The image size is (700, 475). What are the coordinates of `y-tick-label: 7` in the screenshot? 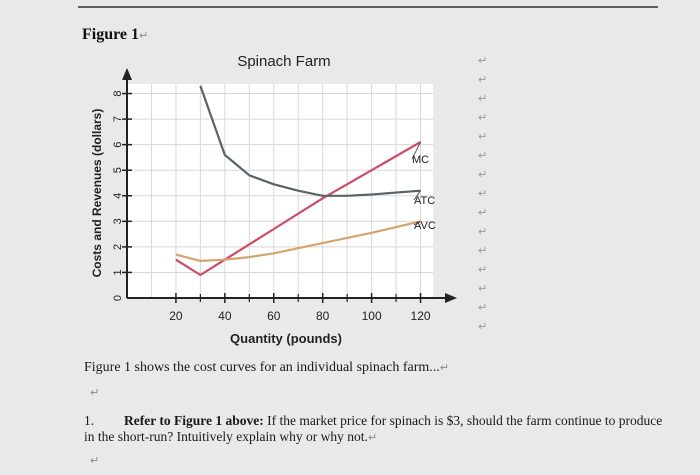 It's located at (118, 119).